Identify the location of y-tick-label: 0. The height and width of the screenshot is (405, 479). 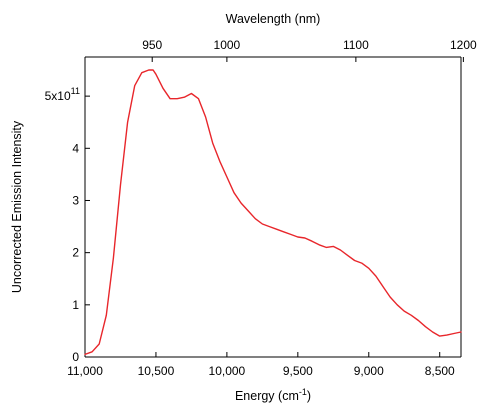
(75, 357).